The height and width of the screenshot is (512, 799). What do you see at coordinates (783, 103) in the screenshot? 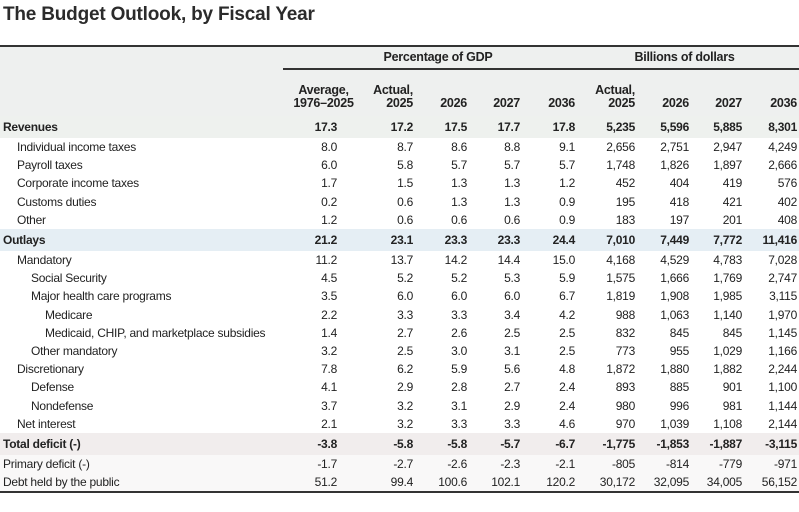
I see `column-header-line2: 2036` at bounding box center [783, 103].